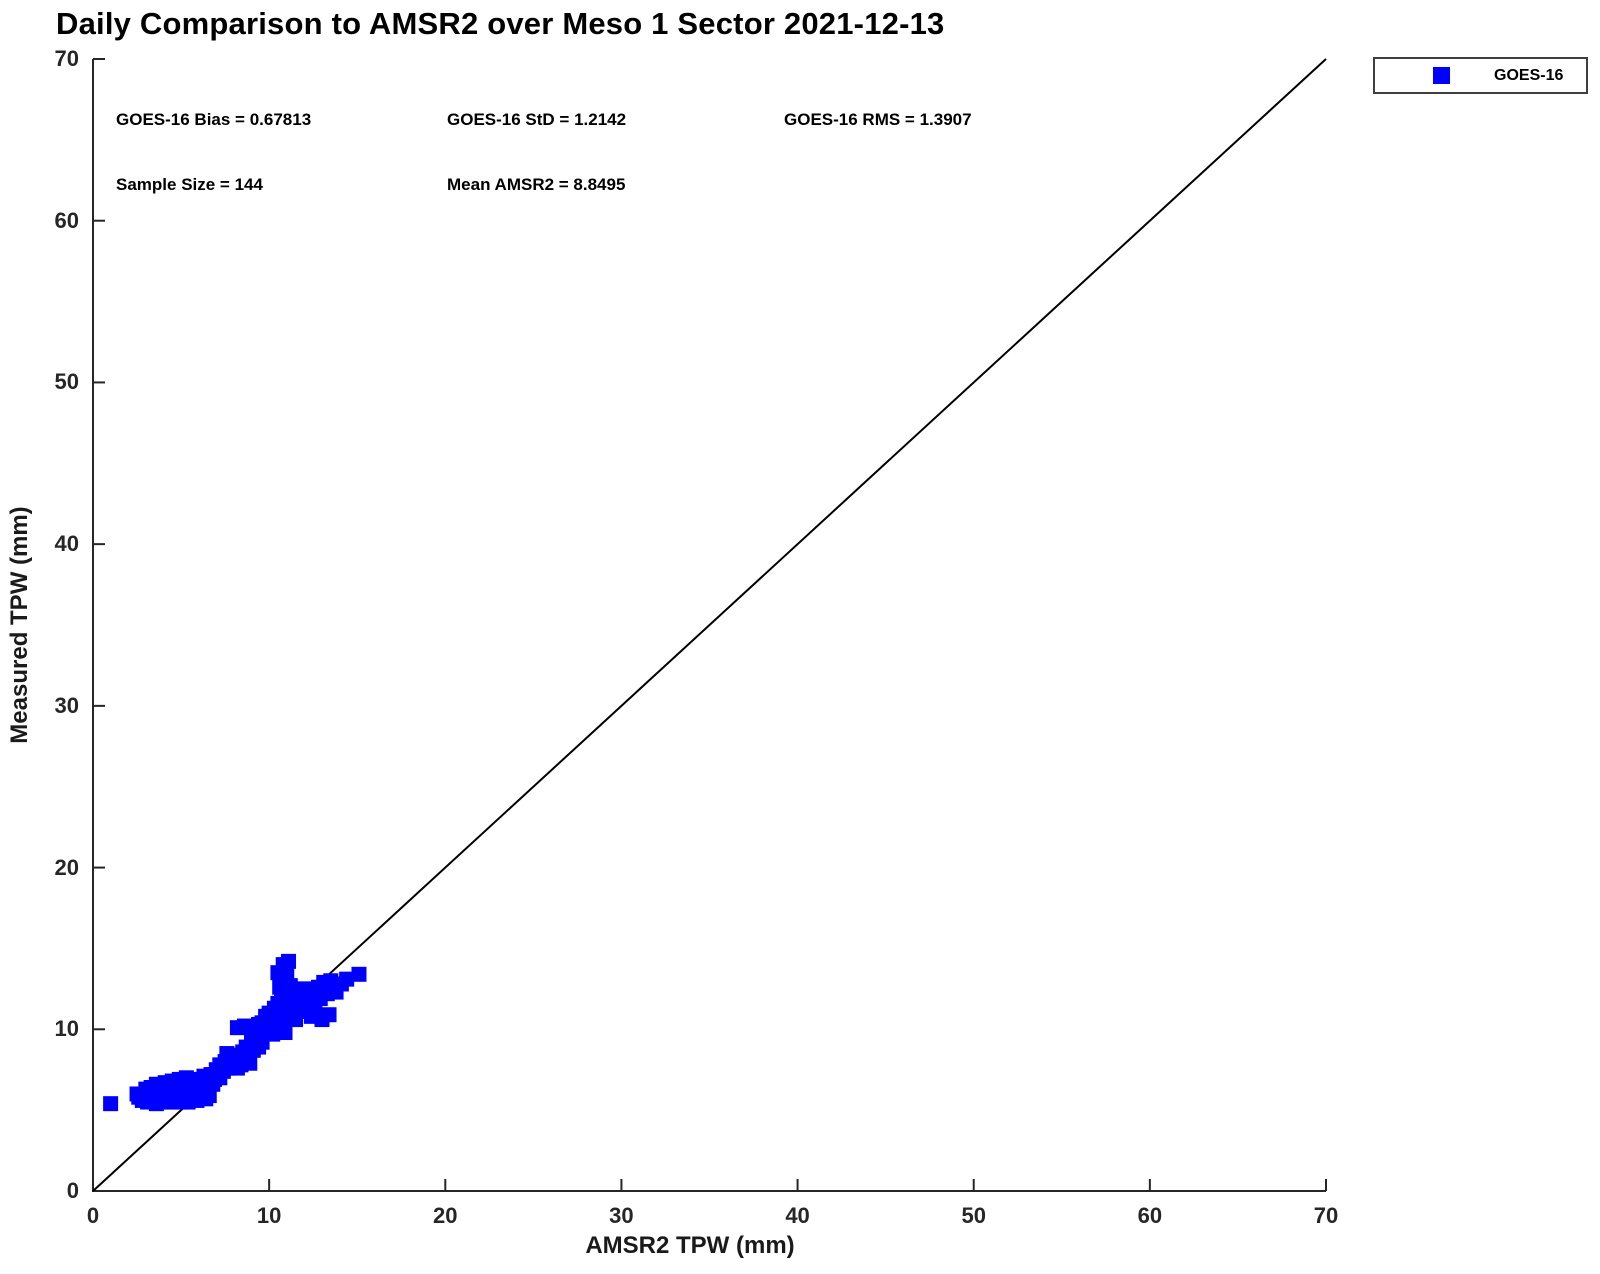 The height and width of the screenshot is (1274, 1600). What do you see at coordinates (19, 625) in the screenshot?
I see `y-axis-label: Measured TPW (mm)` at bounding box center [19, 625].